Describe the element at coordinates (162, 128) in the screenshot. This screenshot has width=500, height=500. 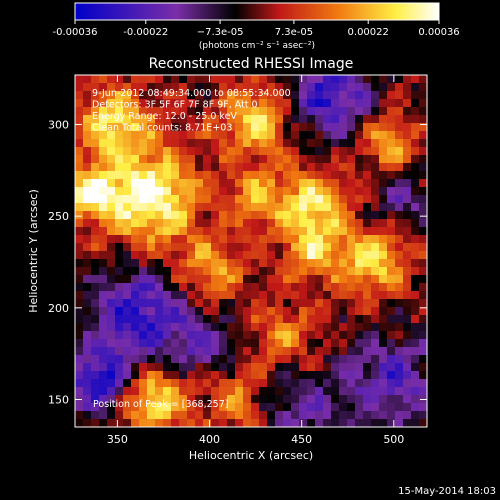
I see `annotation-line: Clean Total counts: 8.71E+03` at that location.